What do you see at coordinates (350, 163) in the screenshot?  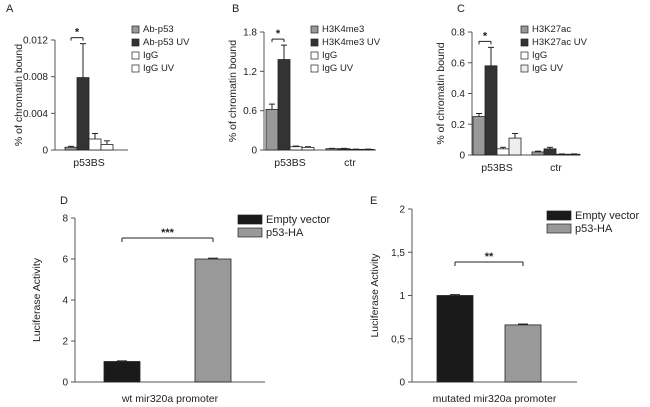 I see `panel-b-x-tick-label: ctr` at bounding box center [350, 163].